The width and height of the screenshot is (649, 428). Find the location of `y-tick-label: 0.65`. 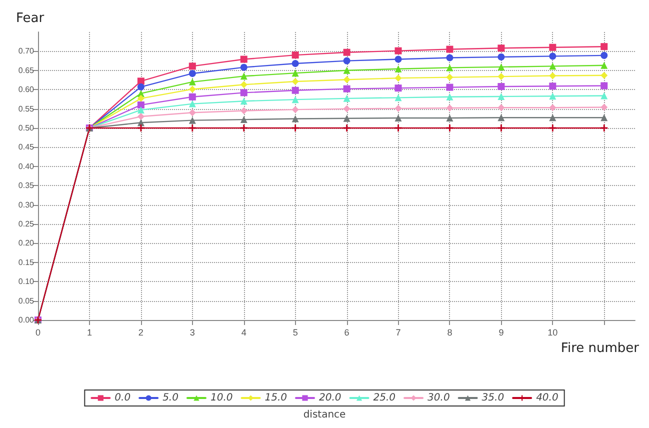

y-tick-label: 0.65 is located at coordinates (26, 70).